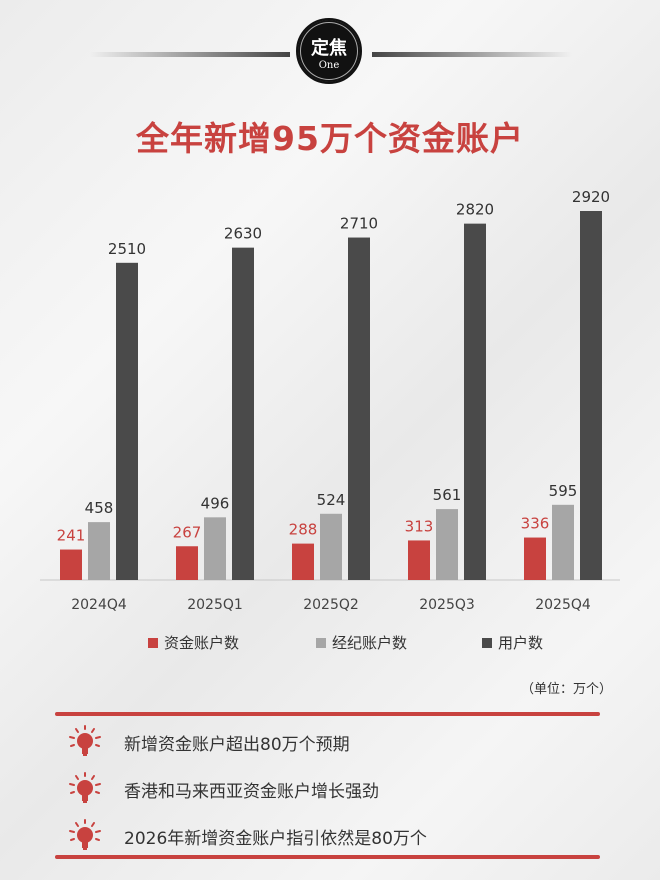 This screenshot has height=880, width=660. I want to click on data-label: 524, so click(331, 500).